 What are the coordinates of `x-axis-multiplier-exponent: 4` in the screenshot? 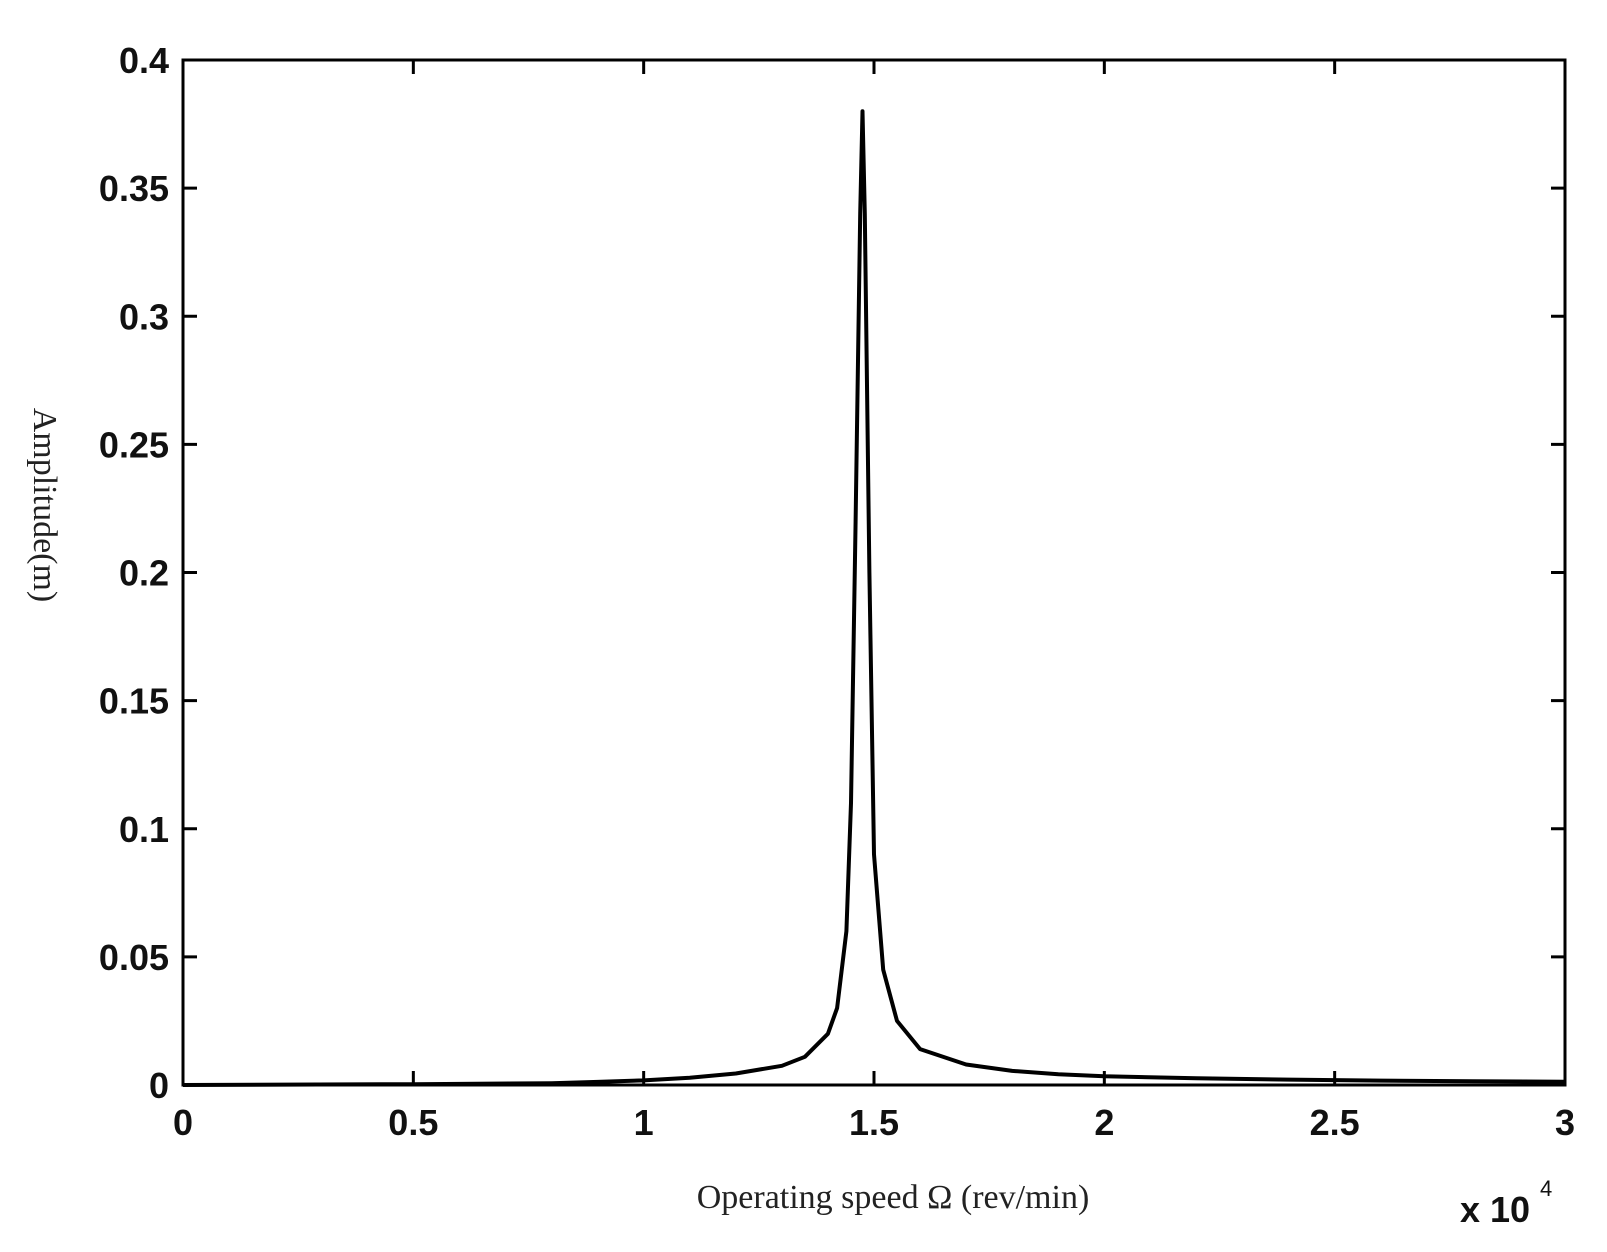 It's located at (1546, 1188).